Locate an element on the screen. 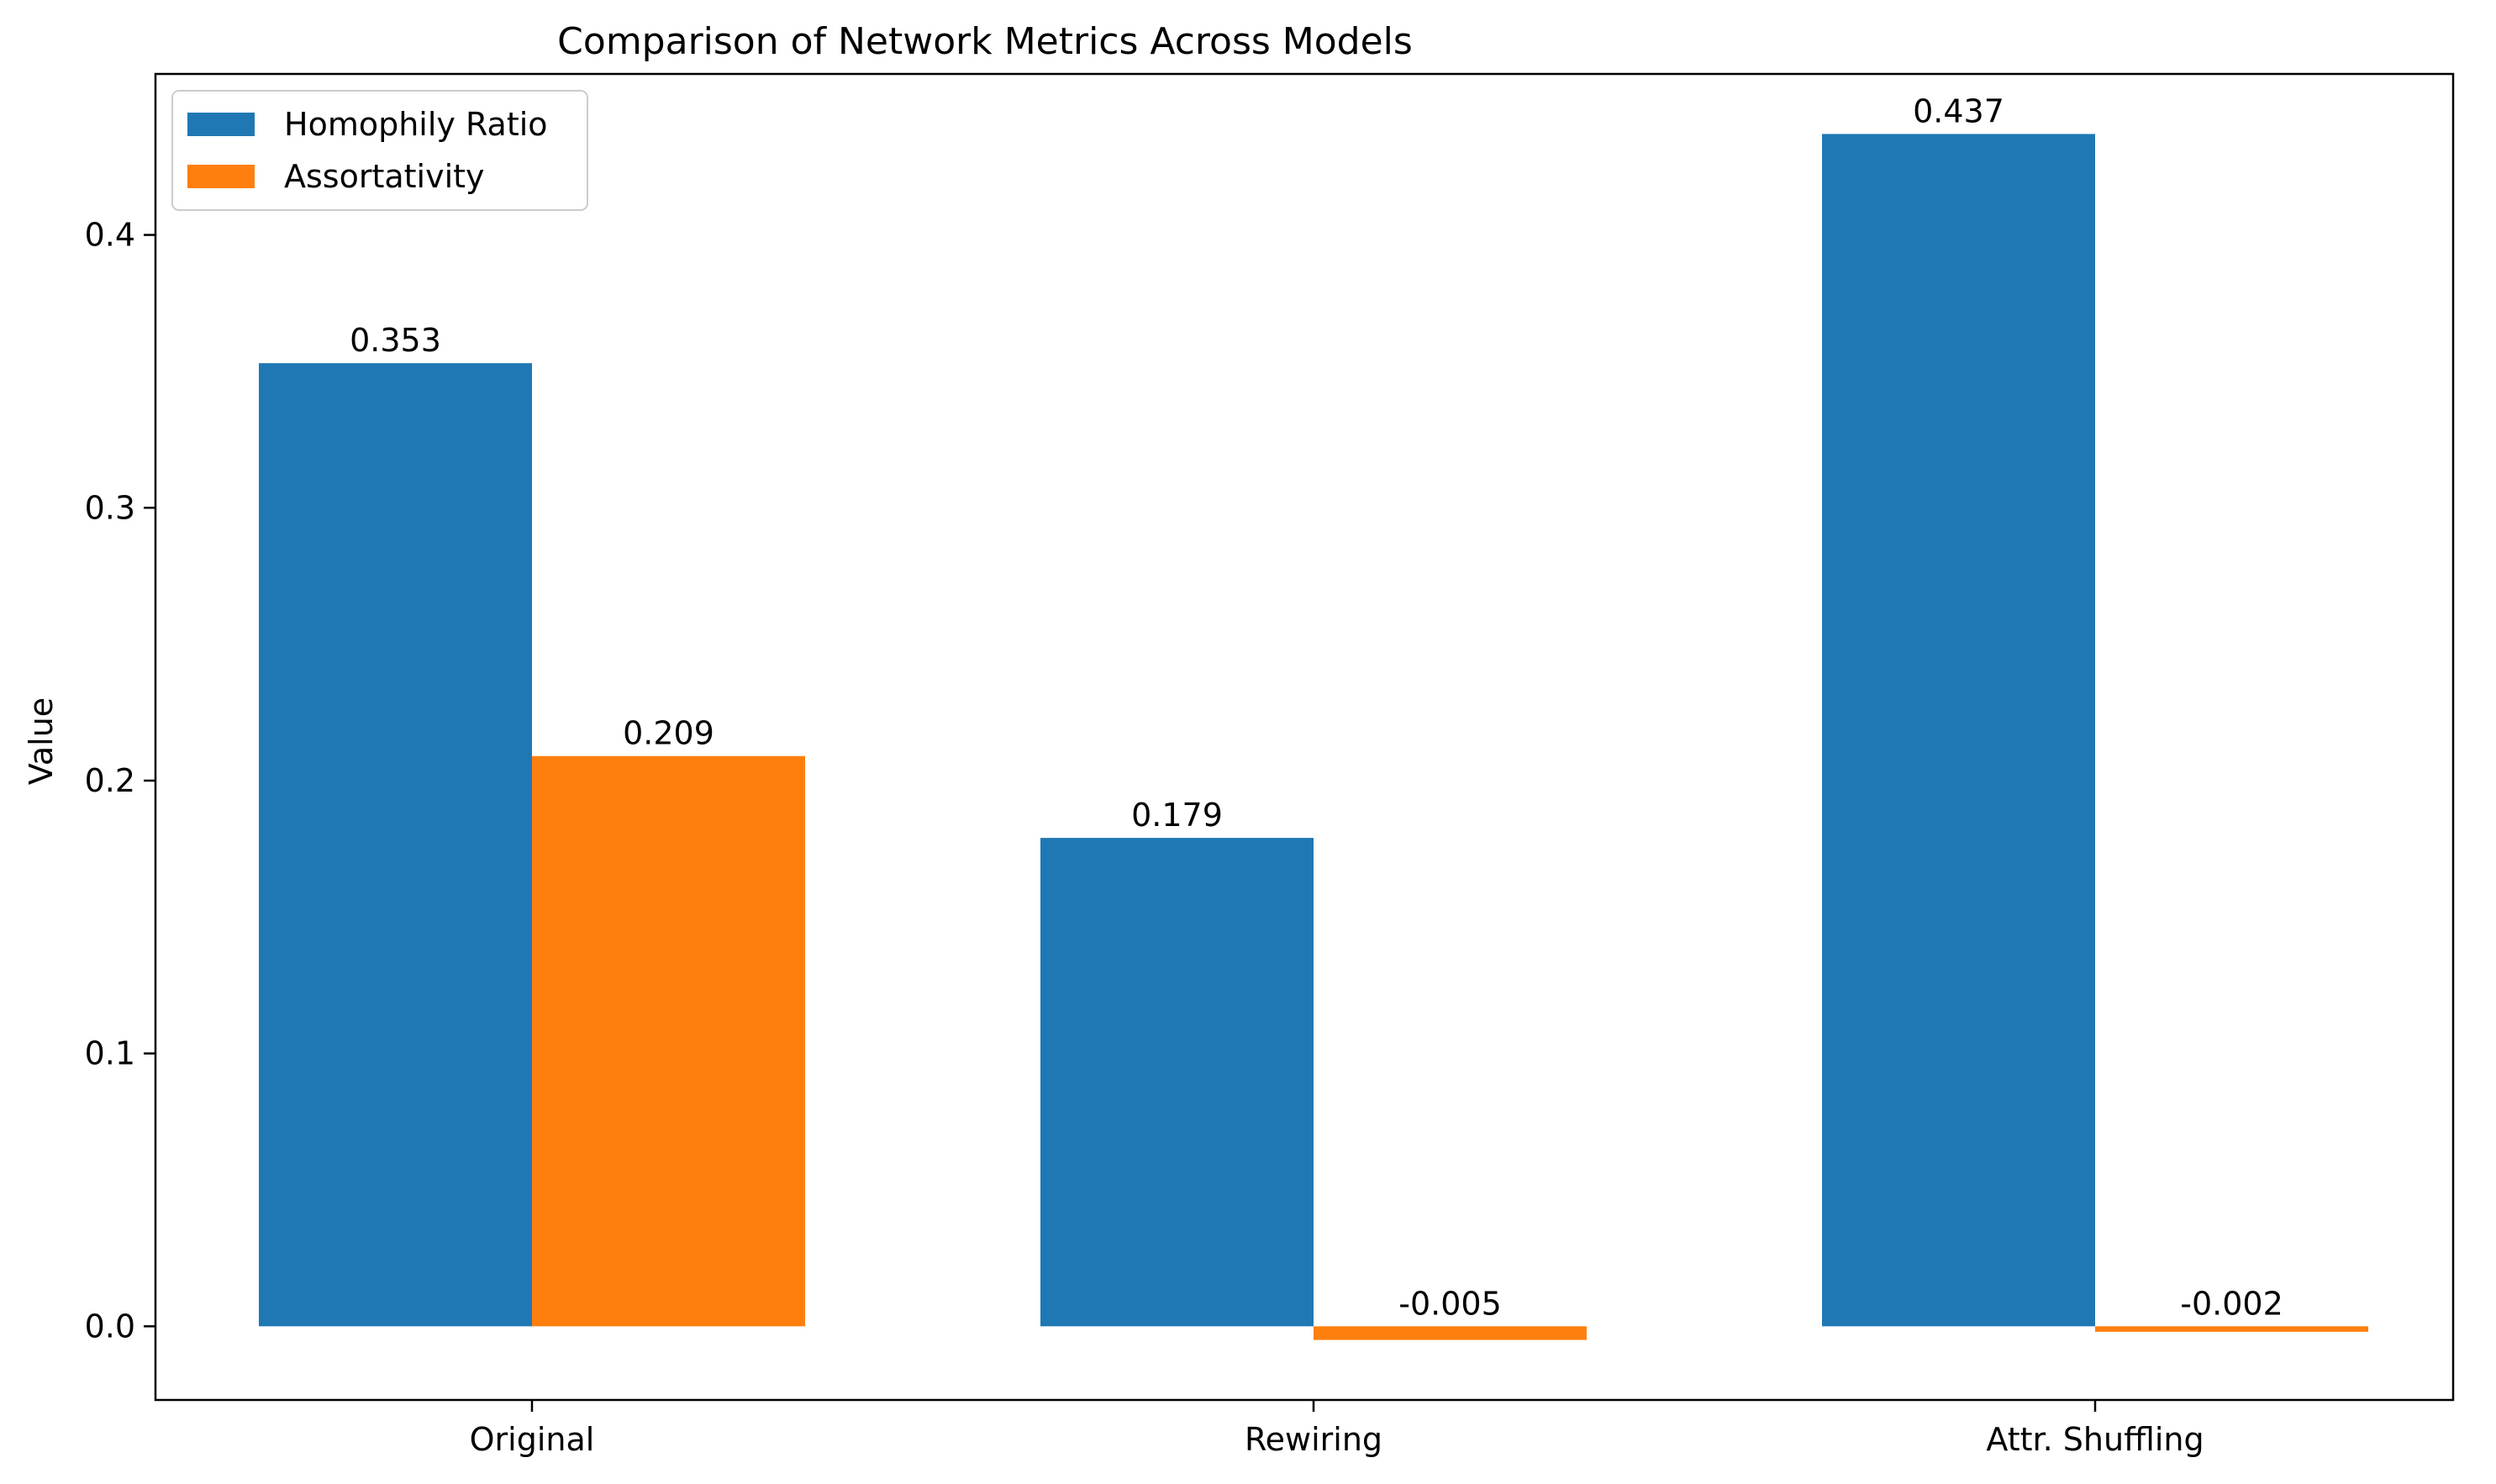  bar-assortativity-attr-shuffling is located at coordinates (2232, 1329).